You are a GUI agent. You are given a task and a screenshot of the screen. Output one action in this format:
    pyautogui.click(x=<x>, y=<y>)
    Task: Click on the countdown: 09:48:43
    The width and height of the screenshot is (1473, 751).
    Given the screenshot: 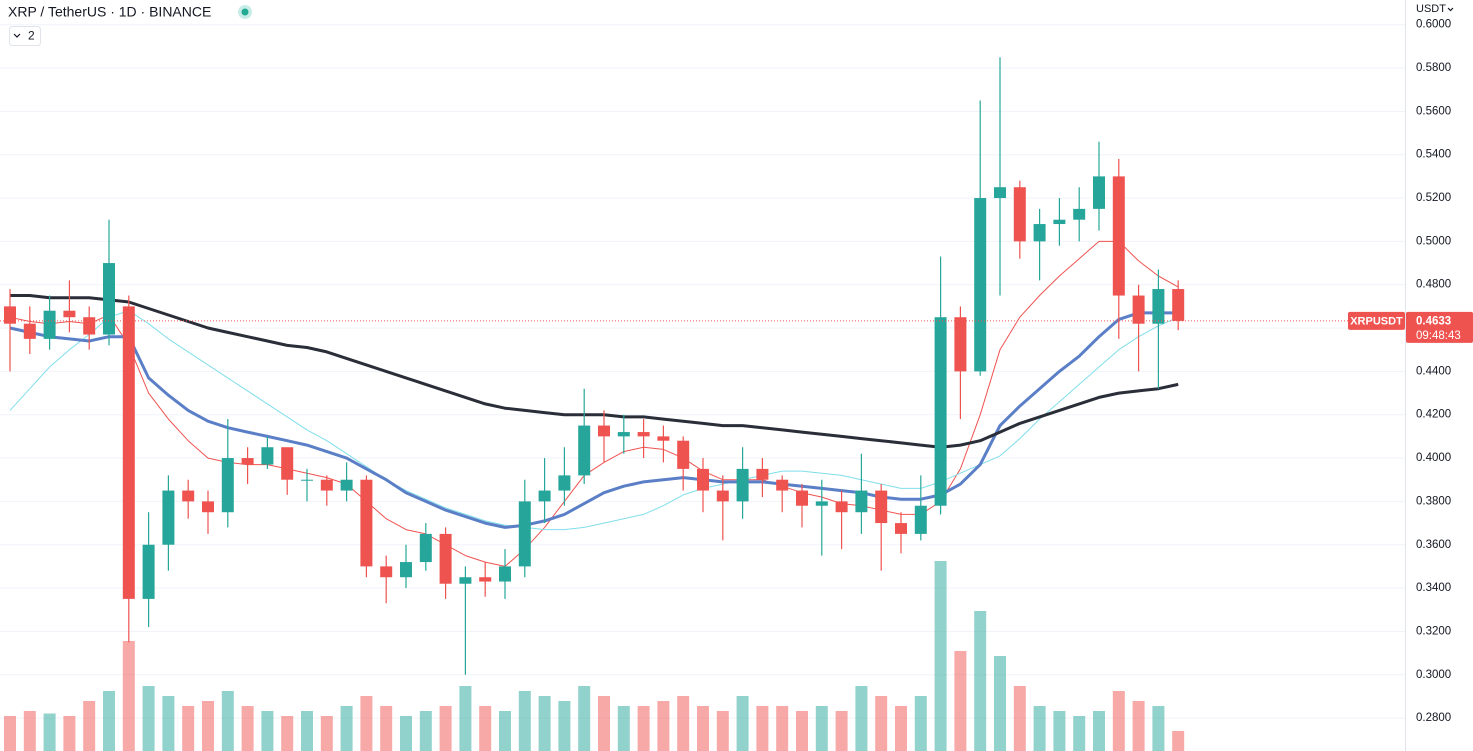 What is the action you would take?
    pyautogui.click(x=1438, y=336)
    